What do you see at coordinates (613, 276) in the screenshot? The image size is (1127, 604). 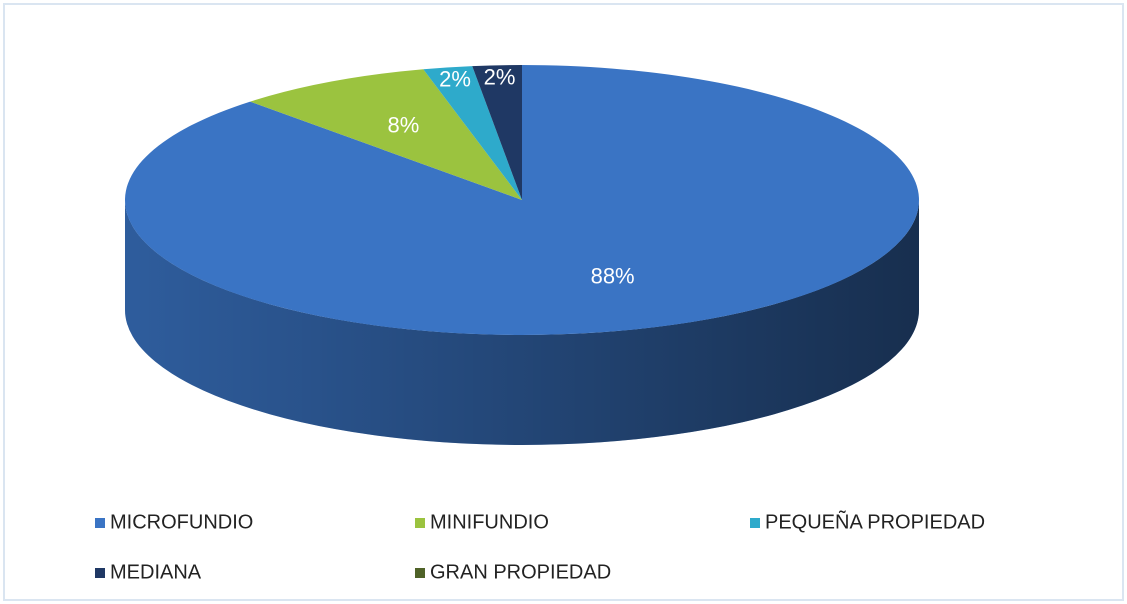 I see `value-label: 88%` at bounding box center [613, 276].